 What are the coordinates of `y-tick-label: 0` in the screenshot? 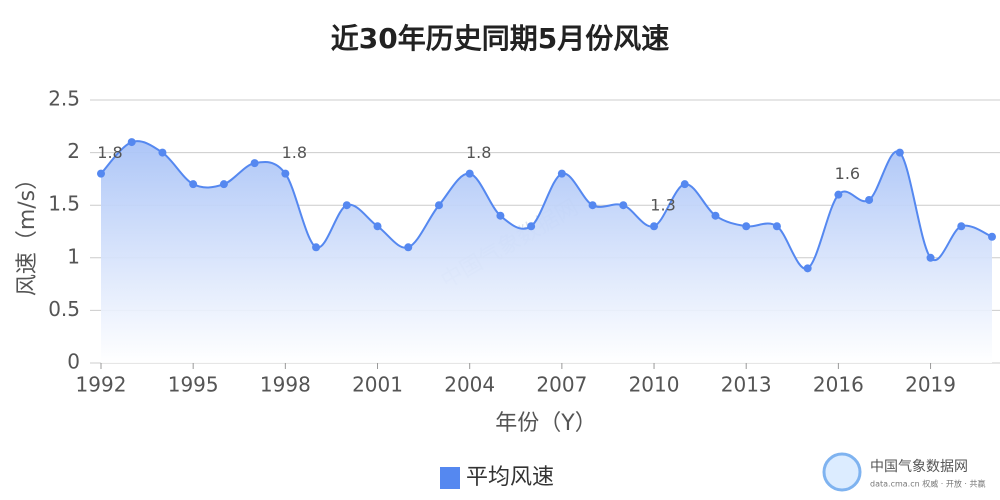 It's located at (73, 362).